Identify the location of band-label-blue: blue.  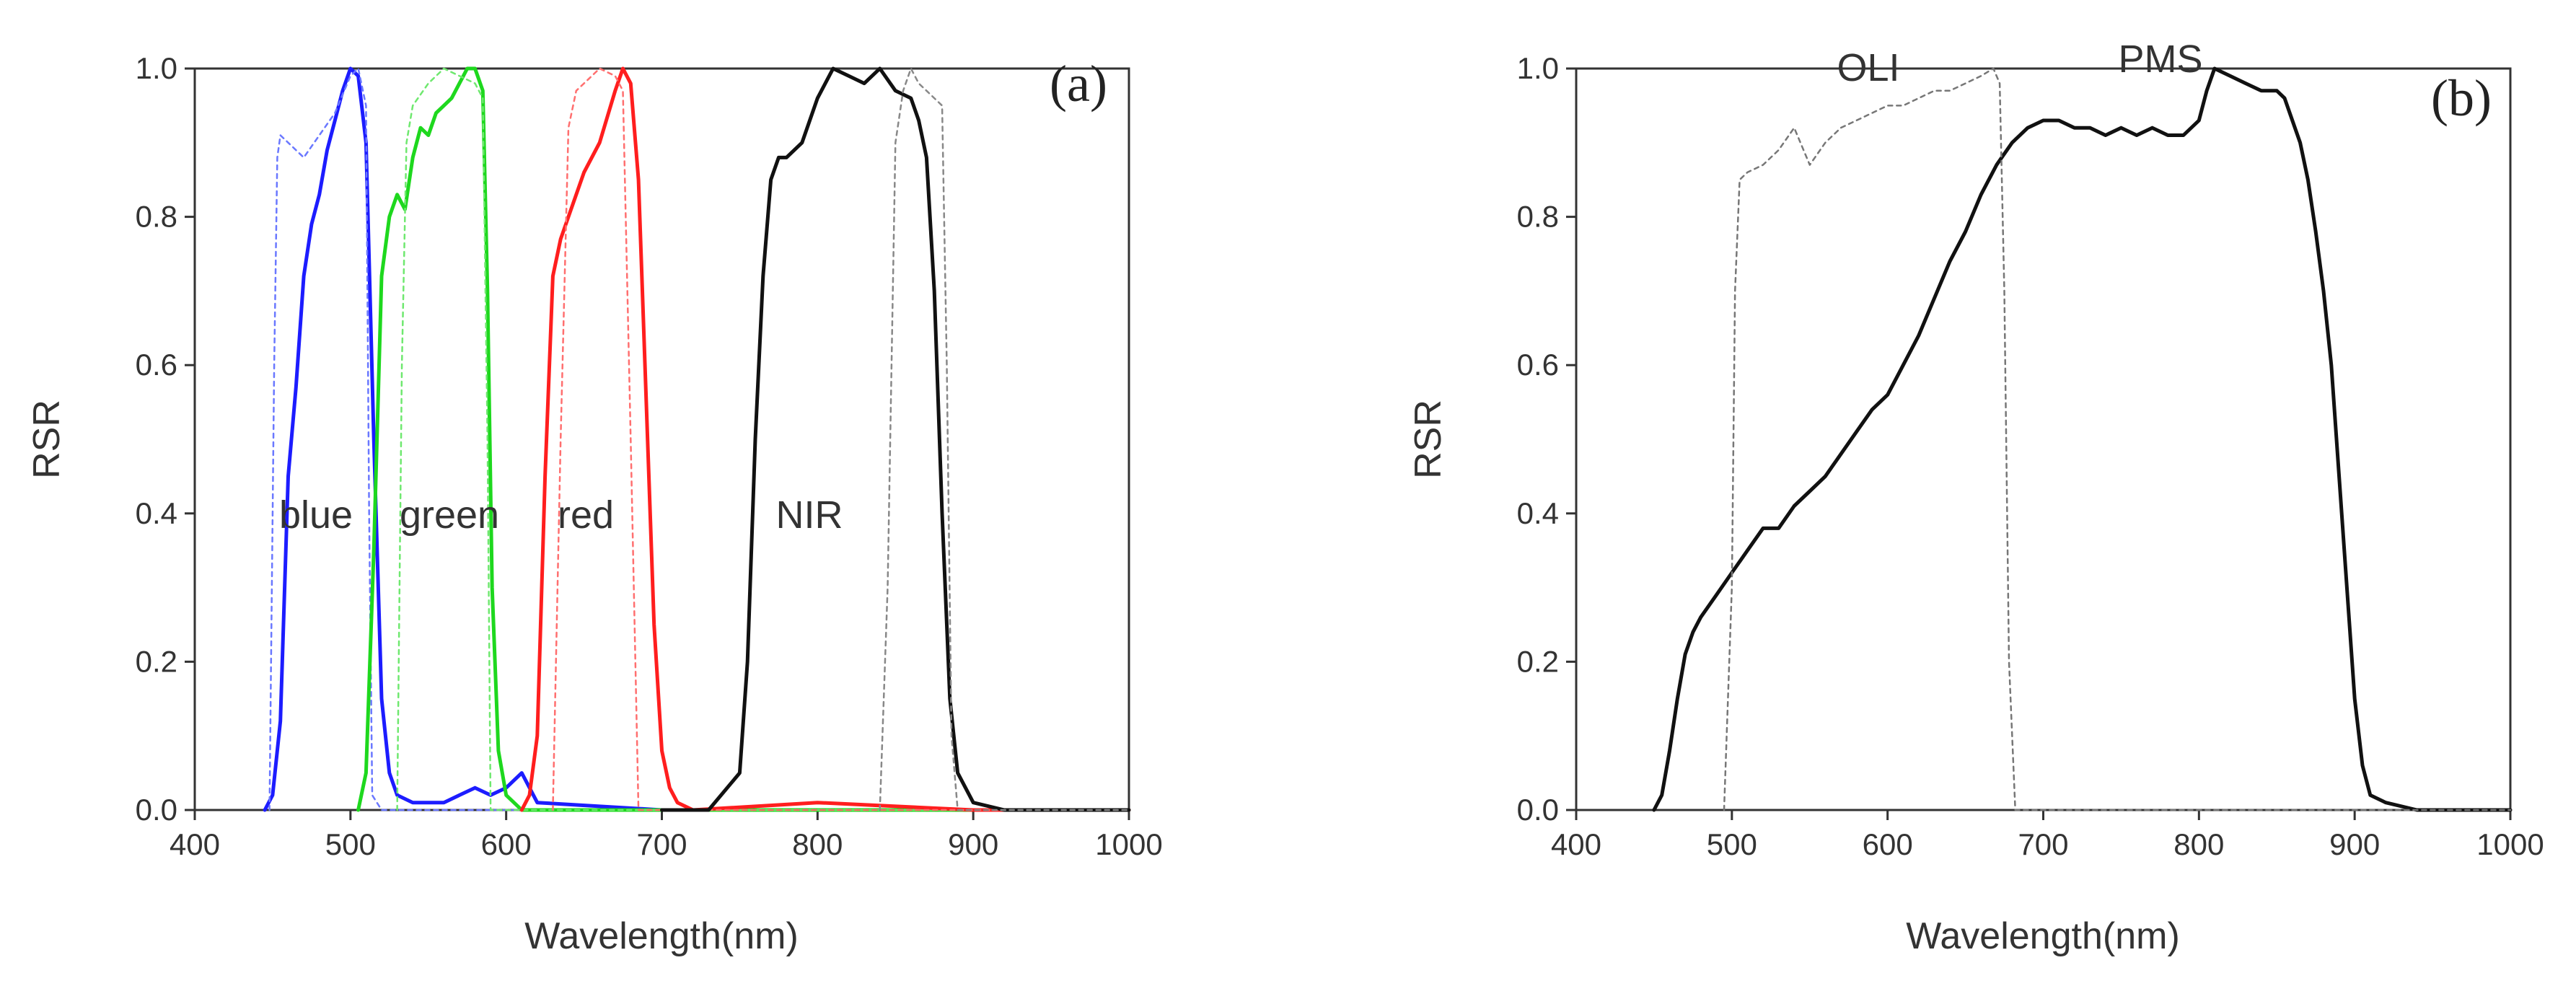
(316, 515).